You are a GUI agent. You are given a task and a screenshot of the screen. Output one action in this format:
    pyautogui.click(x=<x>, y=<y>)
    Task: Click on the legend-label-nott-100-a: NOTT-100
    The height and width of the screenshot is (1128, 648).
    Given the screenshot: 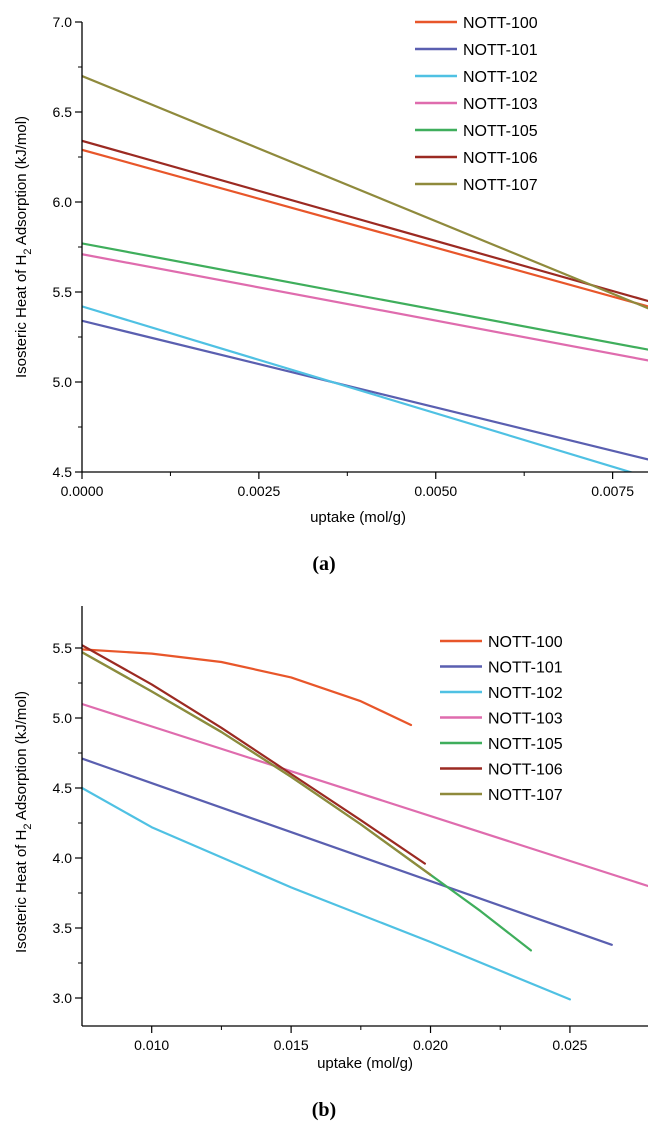 What is the action you would take?
    pyautogui.click(x=500, y=23)
    